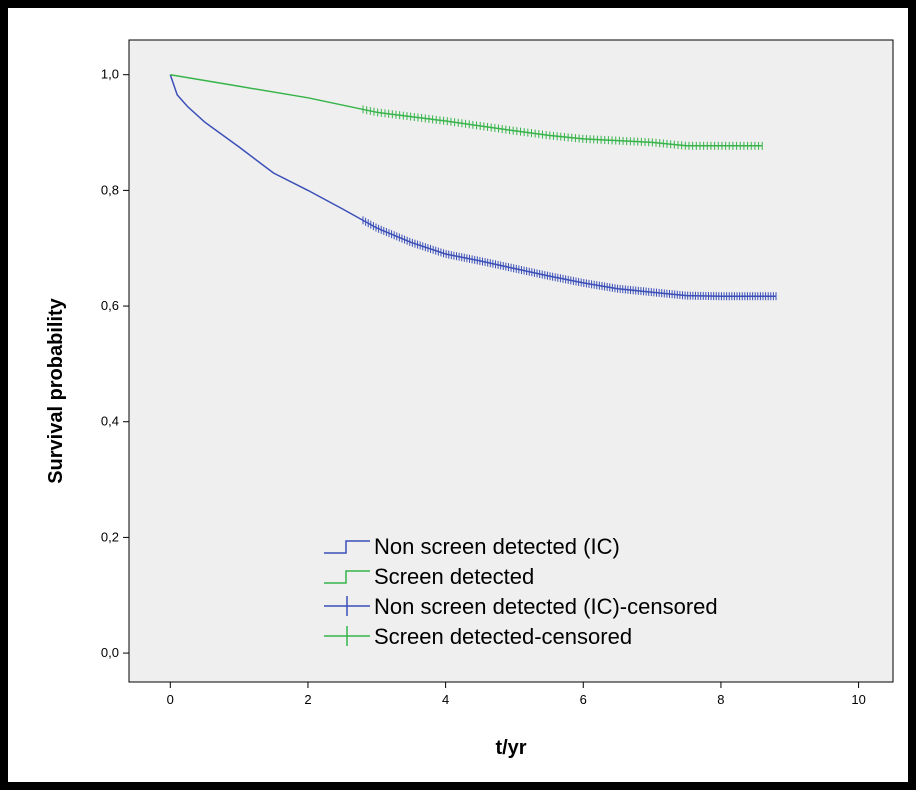 This screenshot has height=790, width=916. Describe the element at coordinates (170, 699) in the screenshot. I see `x-tick-label: 0` at that location.